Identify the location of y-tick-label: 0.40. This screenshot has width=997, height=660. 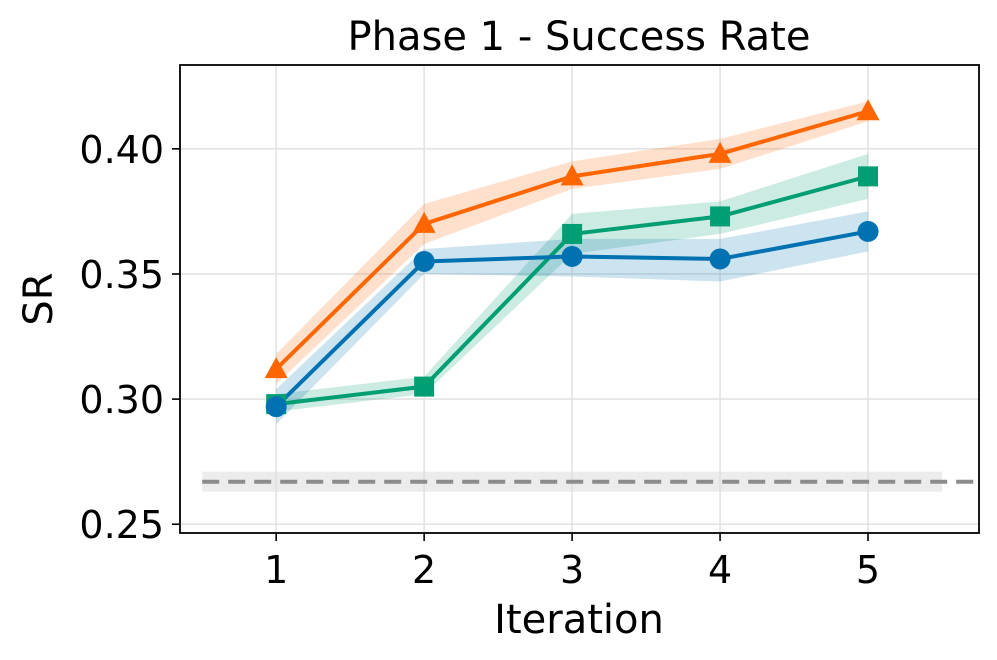
(121, 150).